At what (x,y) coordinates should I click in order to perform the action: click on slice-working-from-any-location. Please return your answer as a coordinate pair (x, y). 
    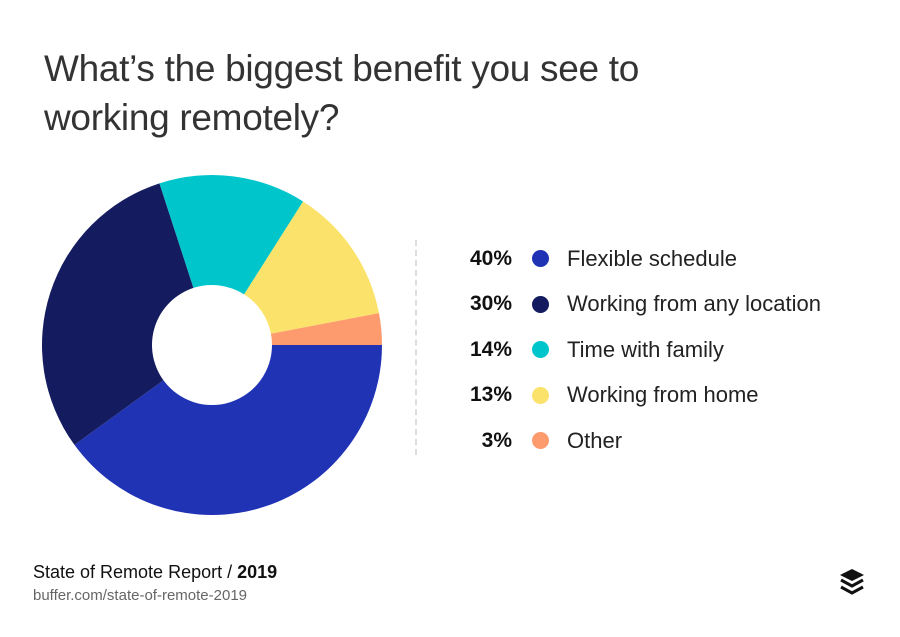
    Looking at the image, I should click on (117, 314).